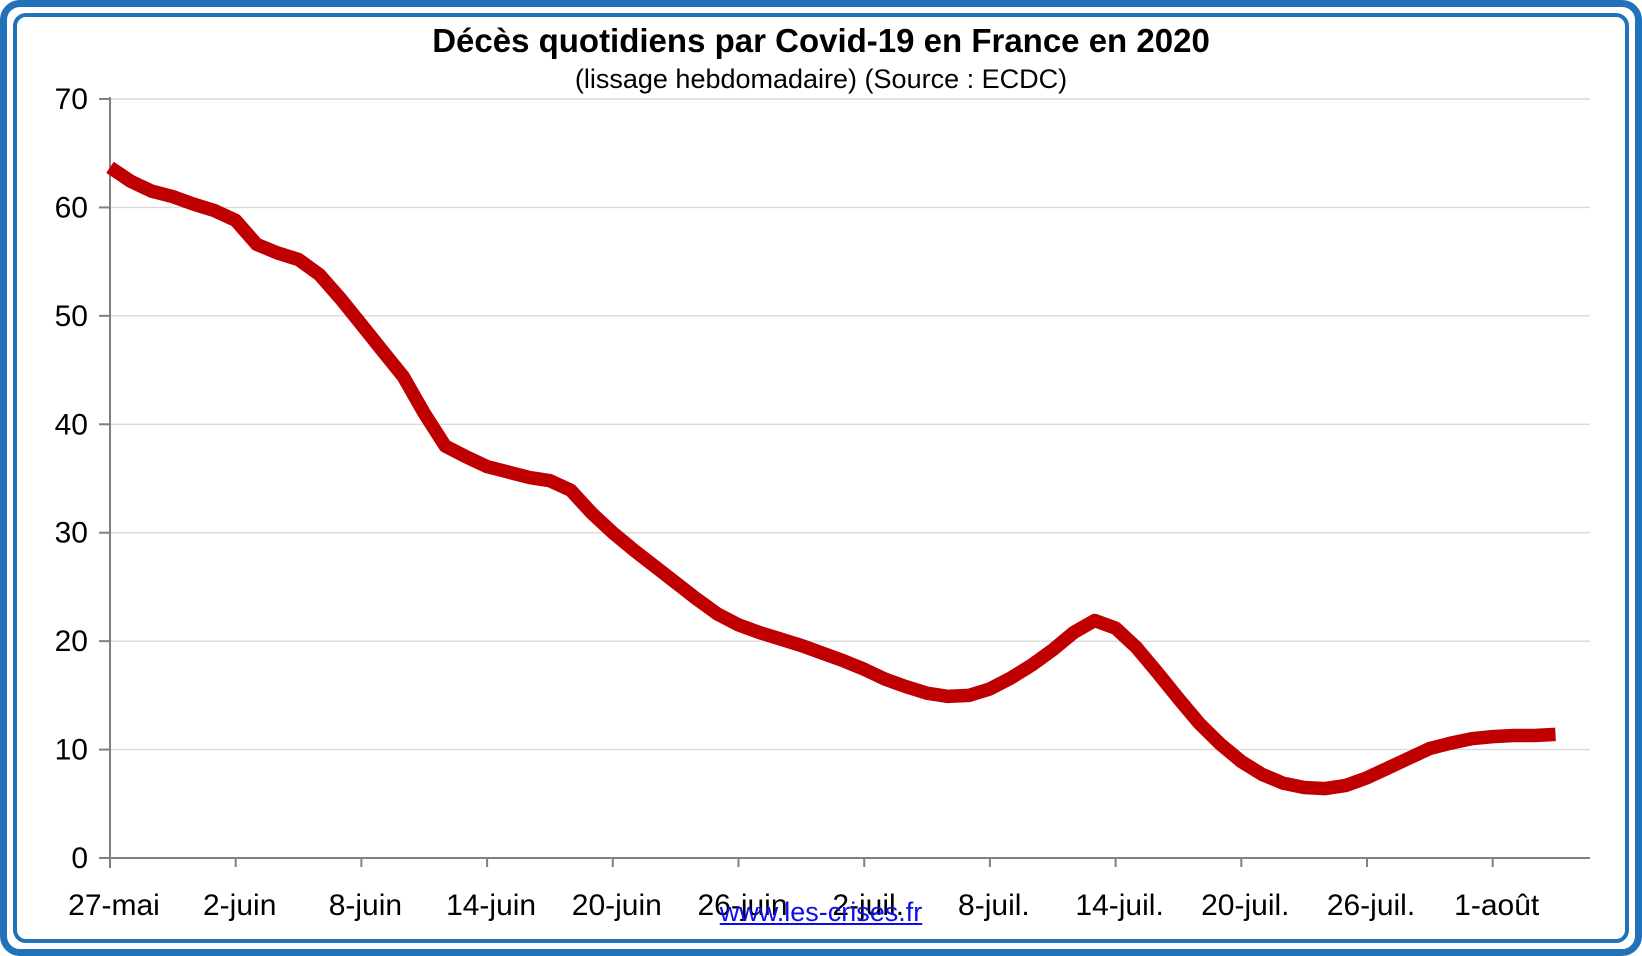 The height and width of the screenshot is (956, 1642). Describe the element at coordinates (1497, 905) in the screenshot. I see `x-tick-label: 1-août` at that location.